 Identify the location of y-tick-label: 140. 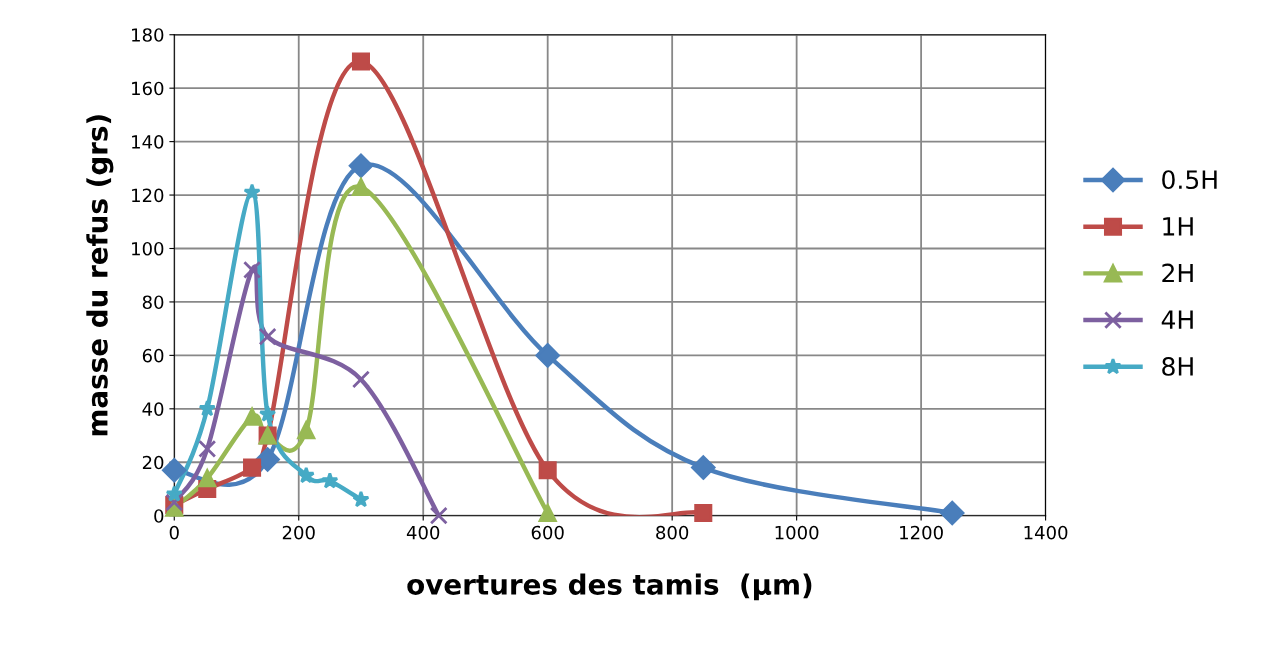
(148, 142).